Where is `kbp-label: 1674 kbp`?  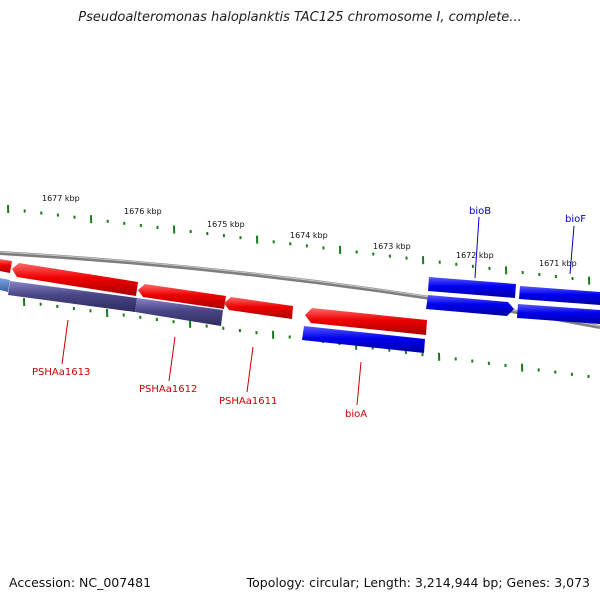 kbp-label: 1674 kbp is located at coordinates (309, 235).